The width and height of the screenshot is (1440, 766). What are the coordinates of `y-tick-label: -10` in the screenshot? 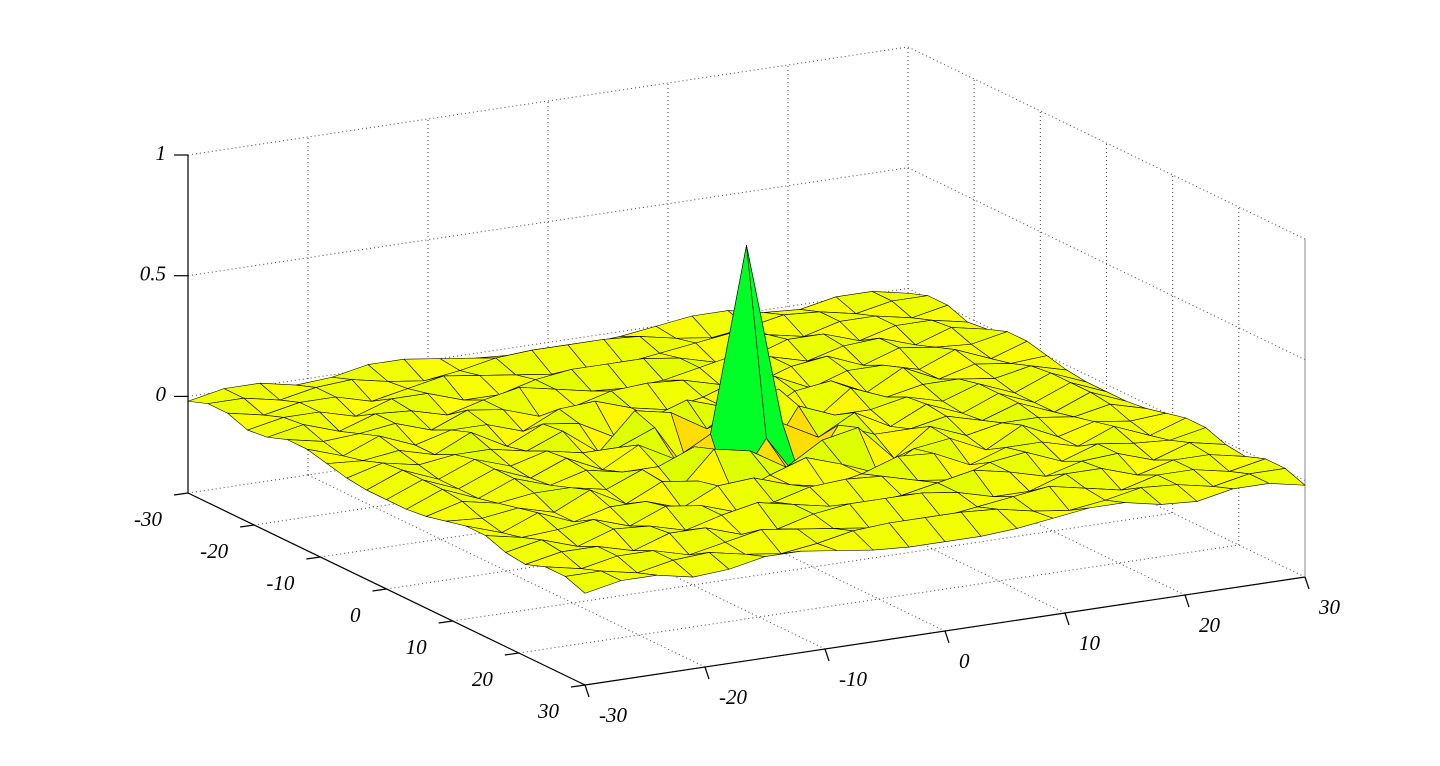 It's located at (280, 583).